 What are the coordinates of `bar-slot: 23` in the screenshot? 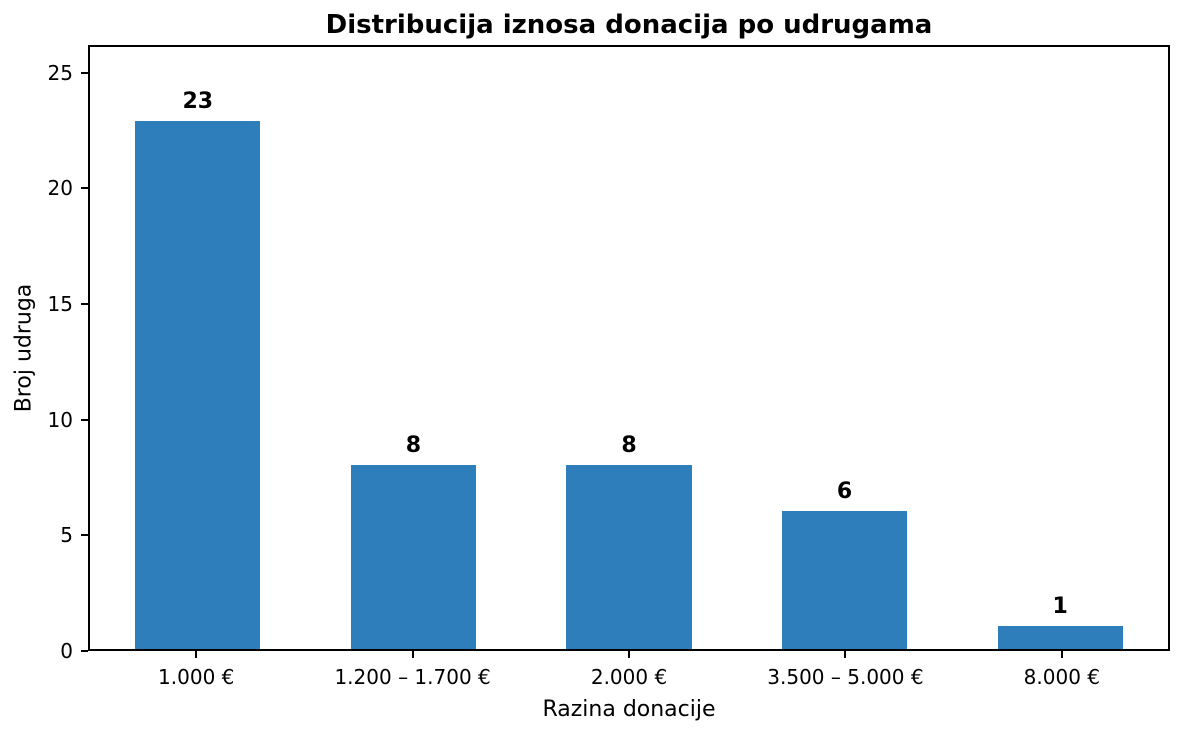 It's located at (198, 348).